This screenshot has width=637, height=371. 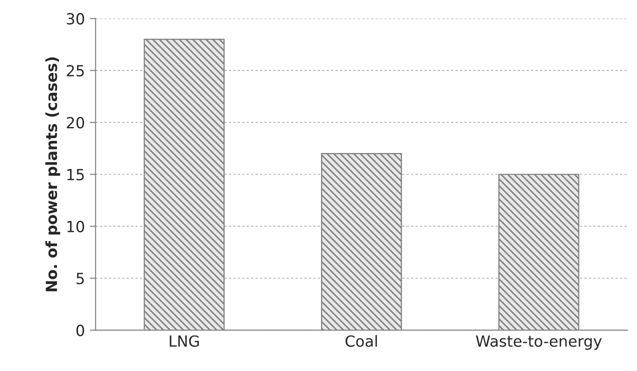 What do you see at coordinates (184, 341) in the screenshot?
I see `x-tick-label: LNG` at bounding box center [184, 341].